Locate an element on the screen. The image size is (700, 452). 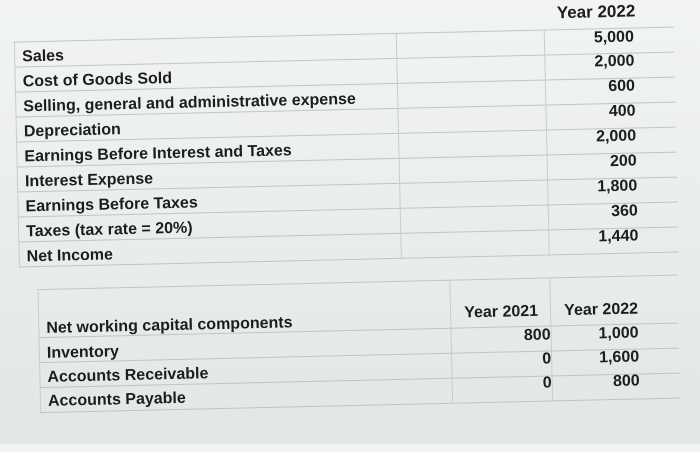
row-label-taxes: Taxes (tax rate = 20%) is located at coordinates (109, 230).